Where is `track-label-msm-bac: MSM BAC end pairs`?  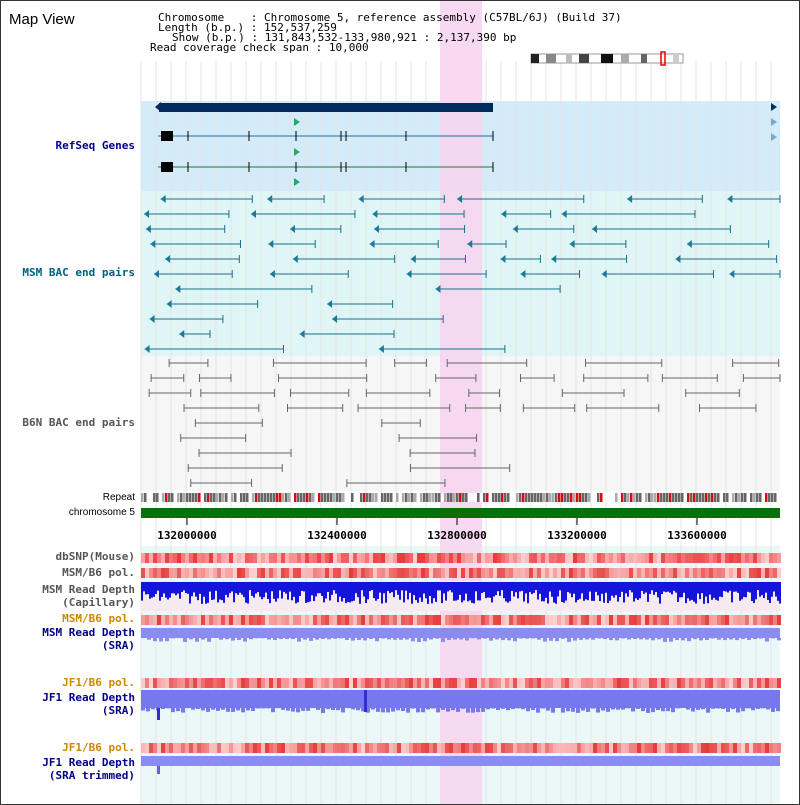 track-label-msm-bac: MSM BAC end pairs is located at coordinates (78, 272).